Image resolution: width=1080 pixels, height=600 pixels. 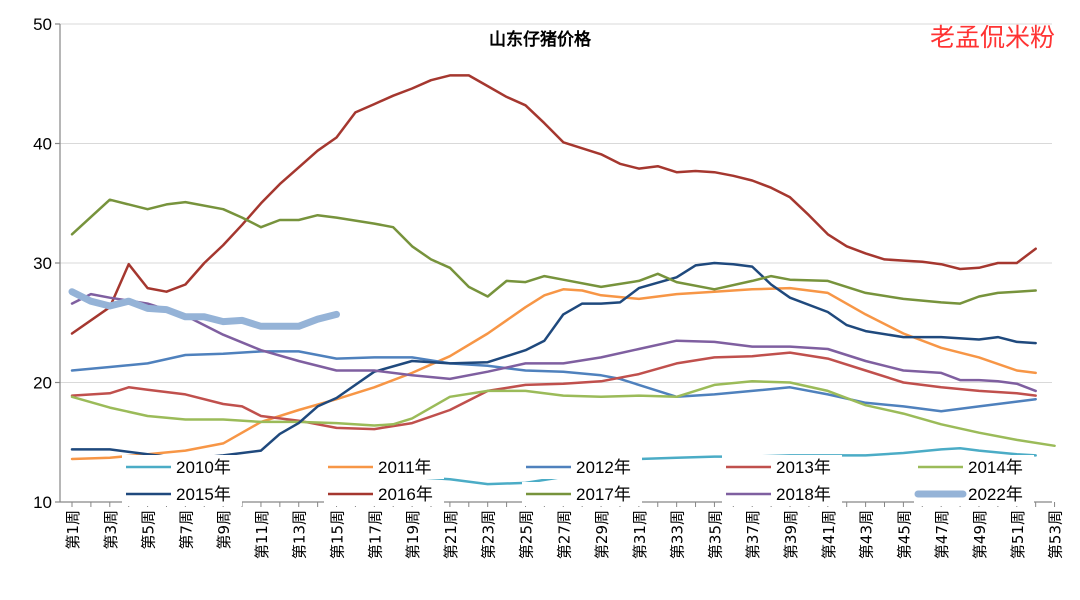 I want to click on x-tick-label: 第35周, so click(x=715, y=534).